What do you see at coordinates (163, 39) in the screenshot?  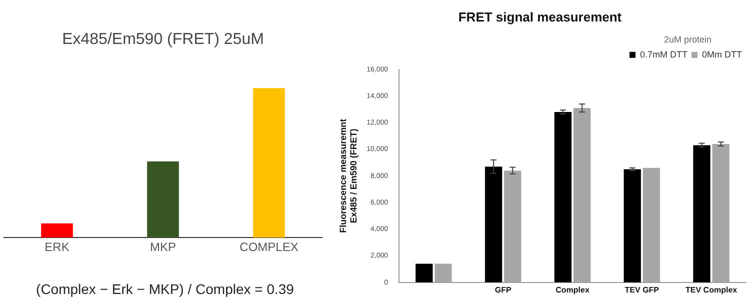 I see `chart-subtitle: Ex485/Em590 (FRET) 25uM` at bounding box center [163, 39].